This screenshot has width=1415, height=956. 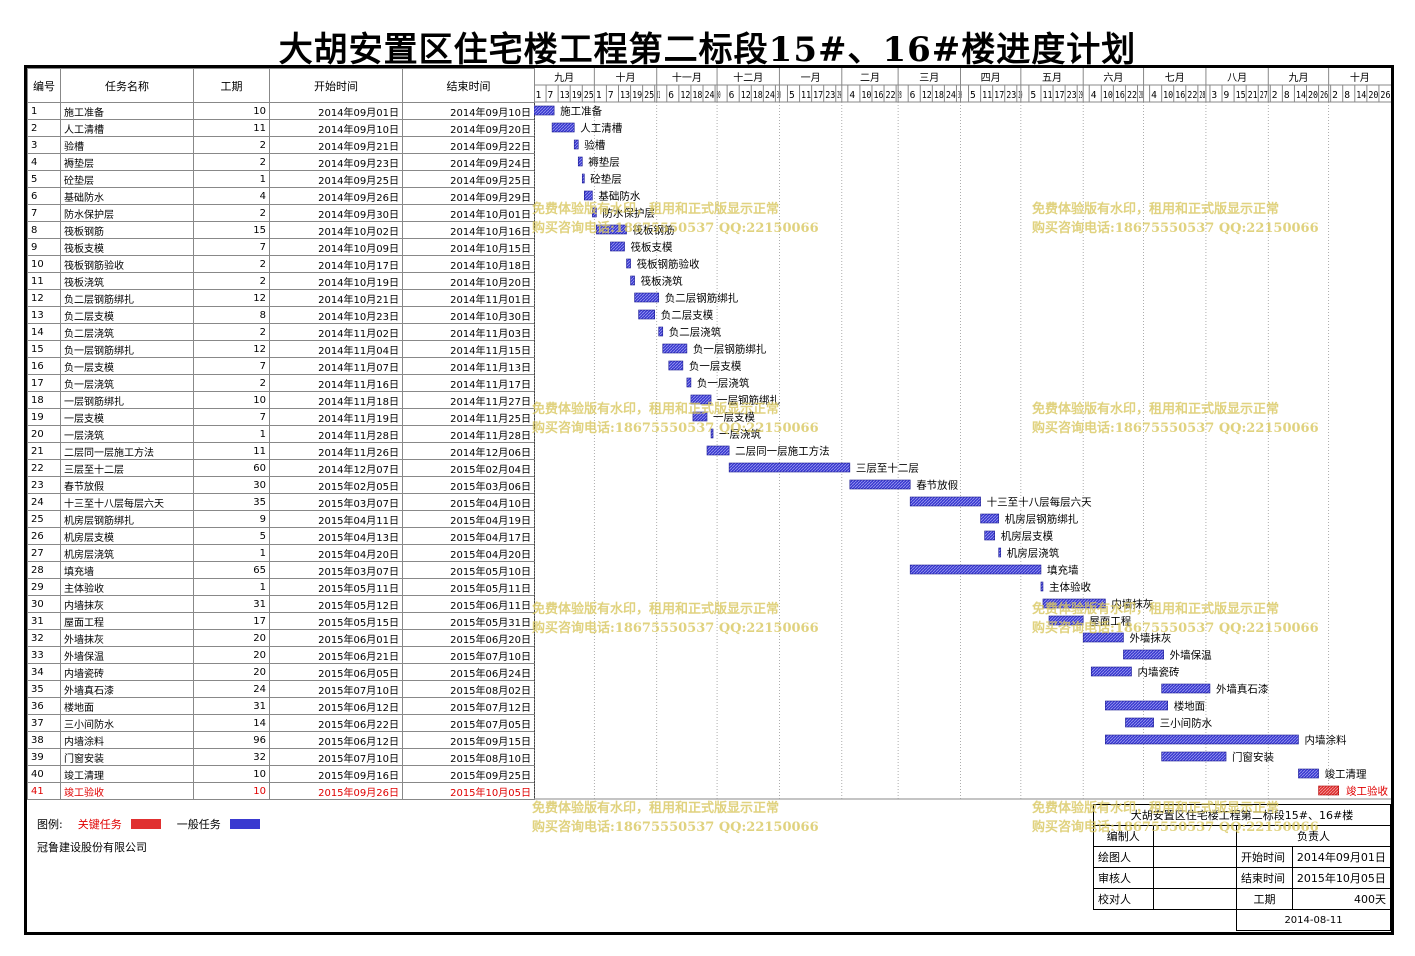 I want to click on day-tick-label: 9, so click(x=1227, y=95).